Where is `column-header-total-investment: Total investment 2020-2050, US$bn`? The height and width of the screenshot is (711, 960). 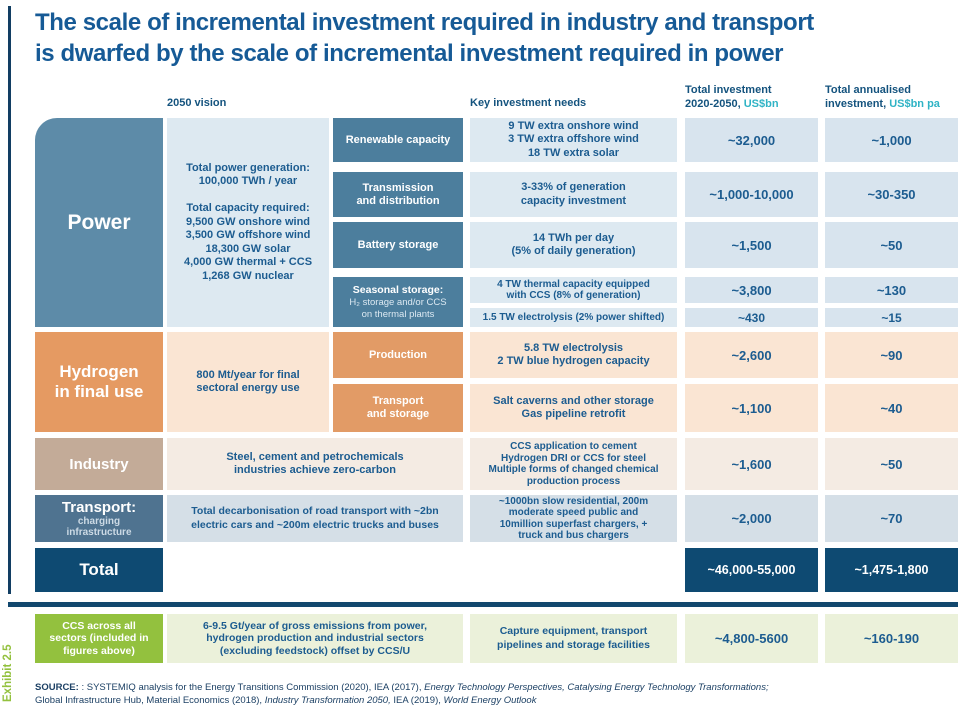 column-header-total-investment: Total investment 2020-2050, US$bn is located at coordinates (732, 97).